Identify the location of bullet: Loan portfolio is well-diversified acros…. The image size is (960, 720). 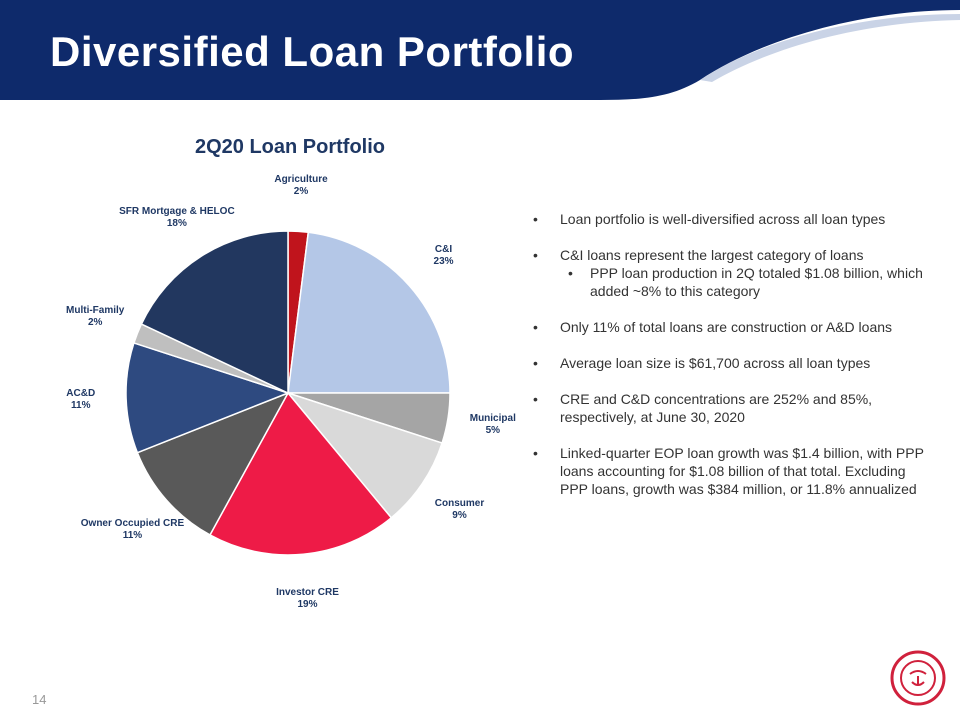
(727, 219).